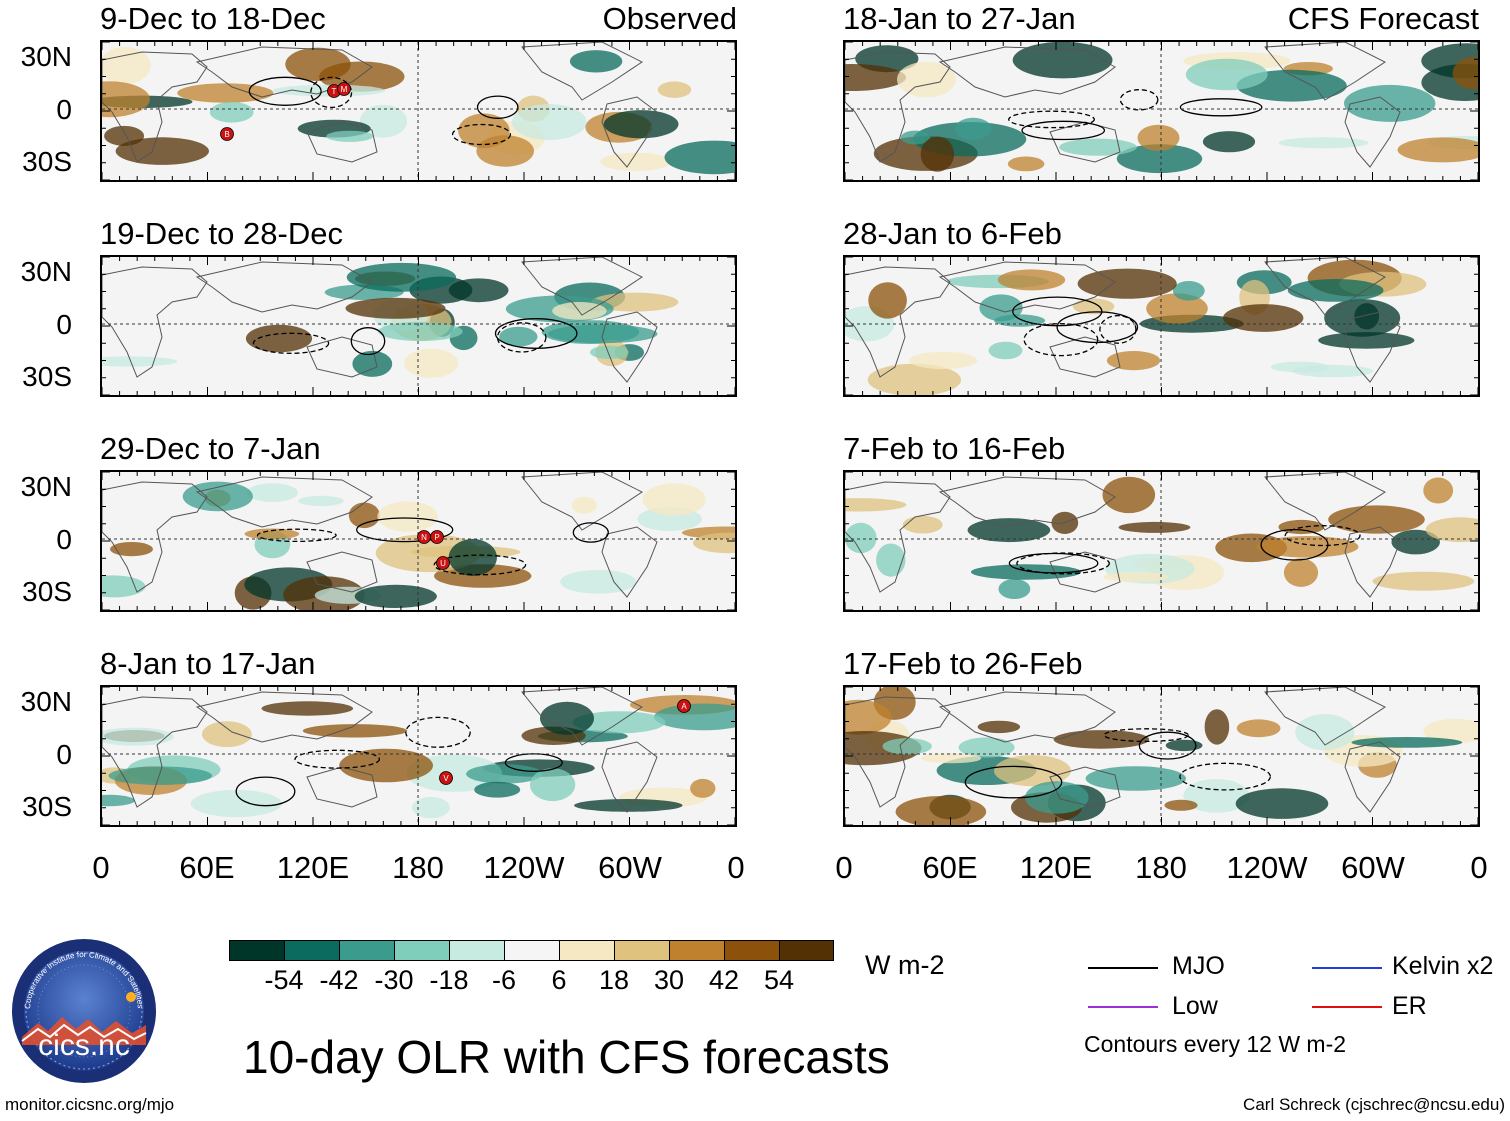  Describe the element at coordinates (1215, 1044) in the screenshot. I see `contour-interval-note: Contours every 12 W m-2` at that location.